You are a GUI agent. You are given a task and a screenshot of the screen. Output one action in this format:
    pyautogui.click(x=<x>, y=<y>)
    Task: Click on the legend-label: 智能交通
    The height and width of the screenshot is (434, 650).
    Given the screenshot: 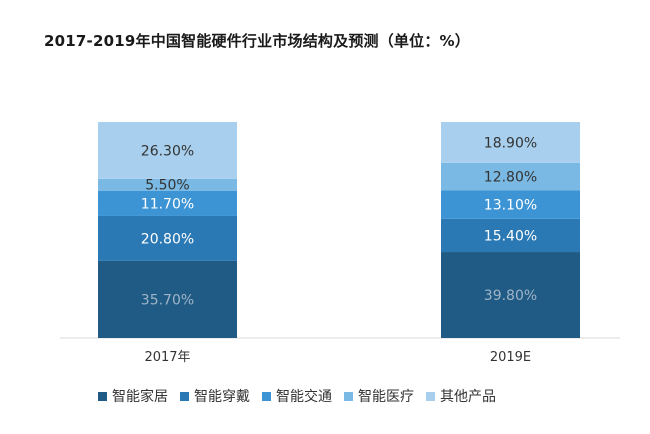 What is the action you would take?
    pyautogui.click(x=304, y=397)
    